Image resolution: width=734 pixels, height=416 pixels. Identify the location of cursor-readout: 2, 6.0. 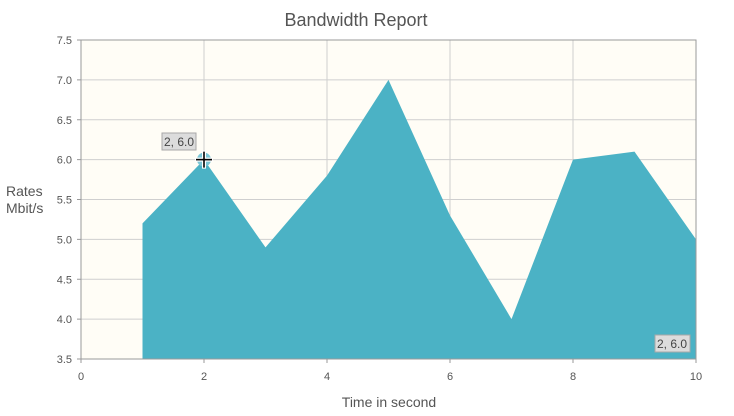
(672, 343).